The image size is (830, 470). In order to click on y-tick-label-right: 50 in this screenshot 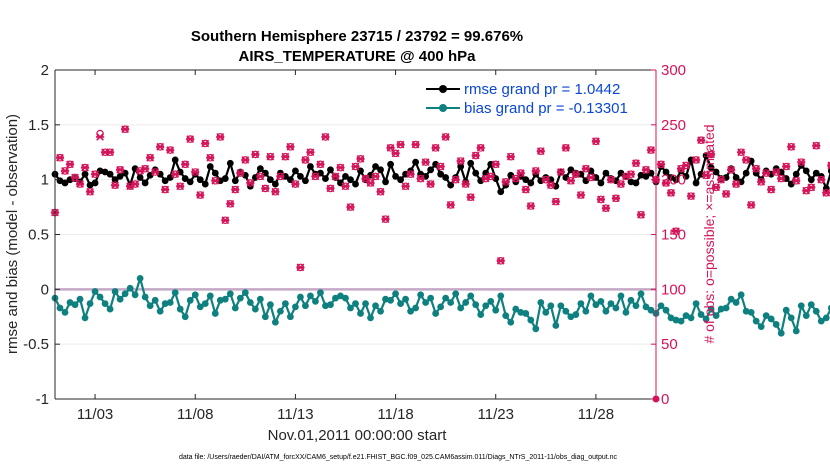, I will do `click(669, 344)`.